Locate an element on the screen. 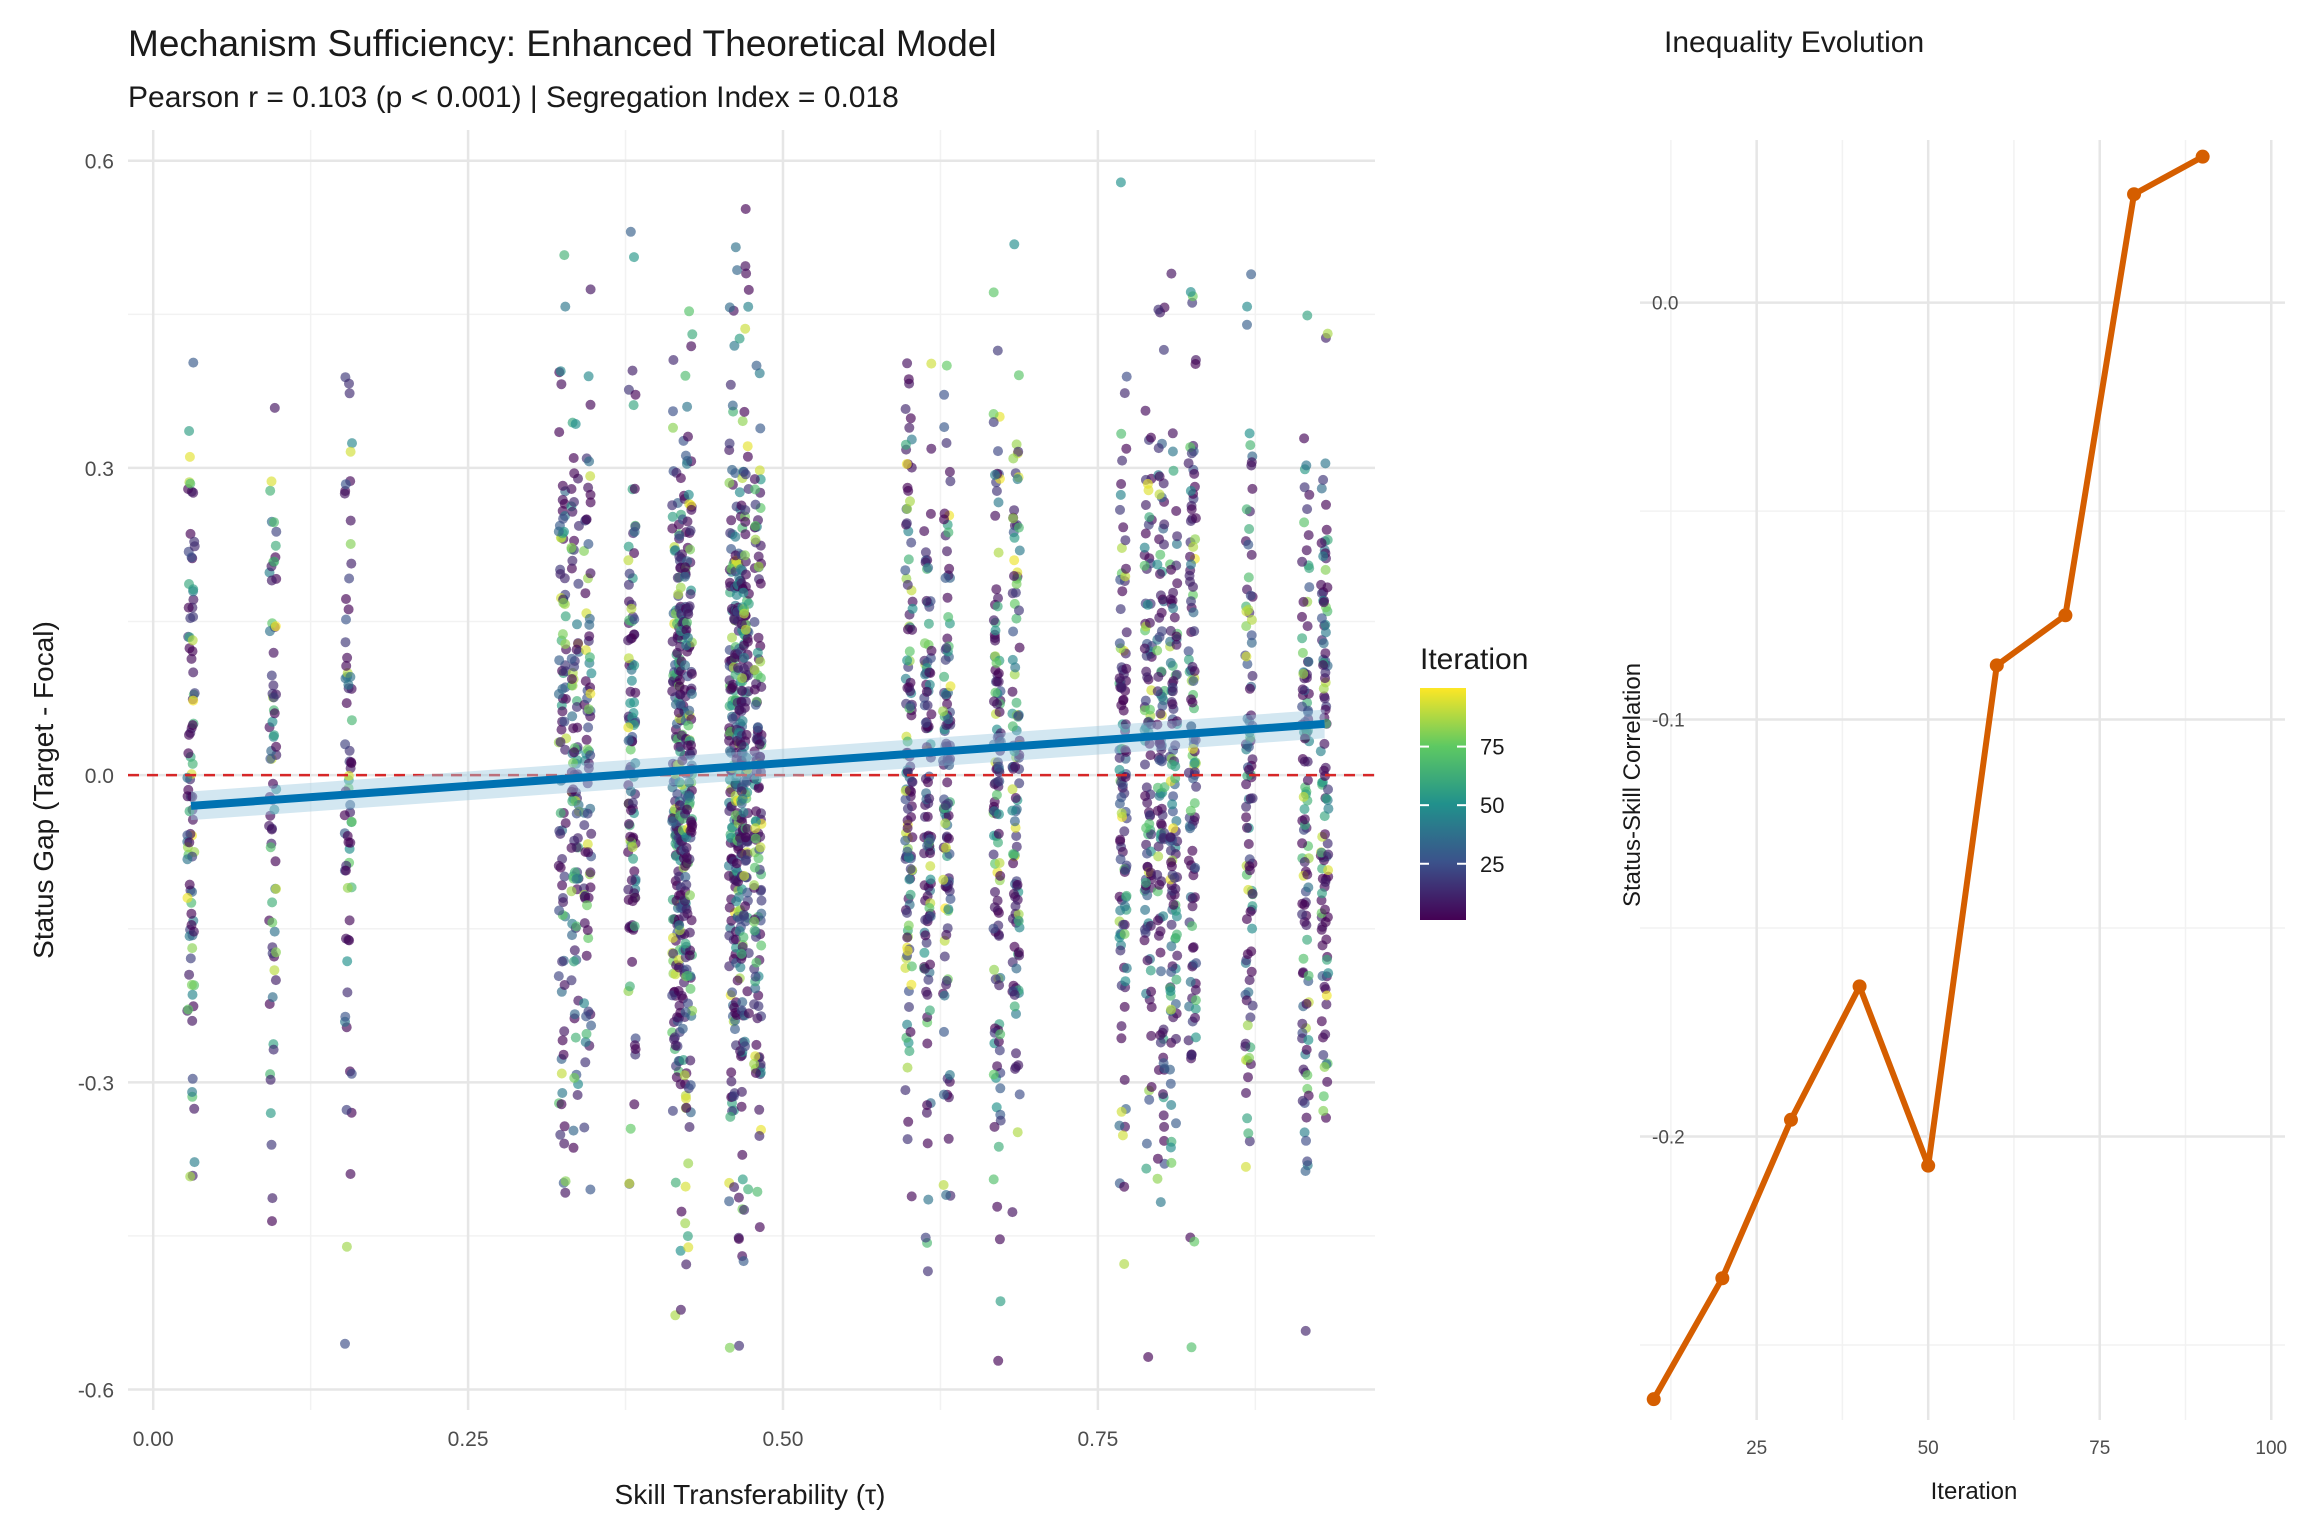 This screenshot has width=2304, height=1536. x-tick-label: 0.50 is located at coordinates (783, 1439).